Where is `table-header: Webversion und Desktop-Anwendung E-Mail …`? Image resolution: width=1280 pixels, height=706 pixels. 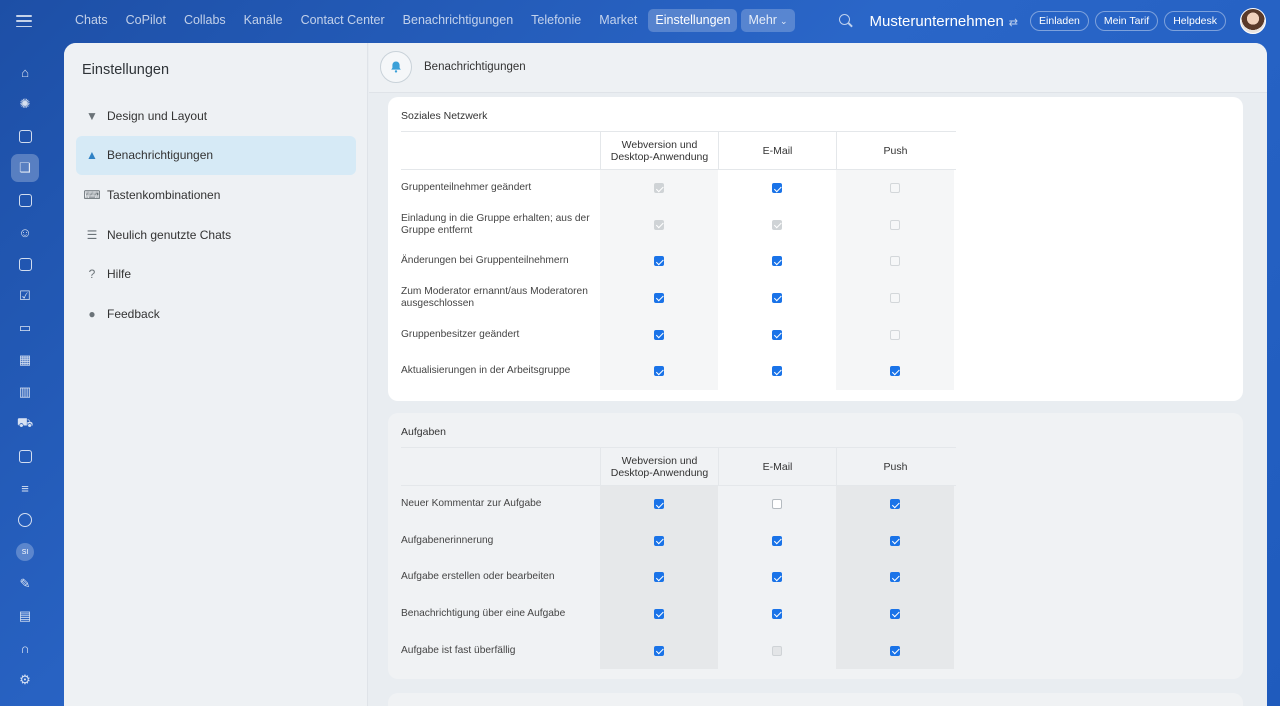
table-header: Webversion und Desktop-Anwendung E-Mail … is located at coordinates (678, 467).